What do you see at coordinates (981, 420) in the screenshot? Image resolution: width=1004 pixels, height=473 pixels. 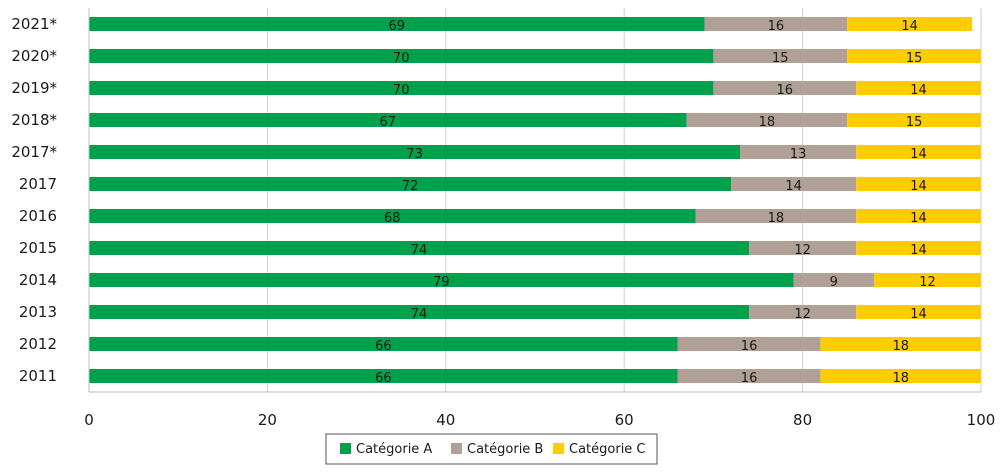 I see `x-tick-label: 100` at bounding box center [981, 420].